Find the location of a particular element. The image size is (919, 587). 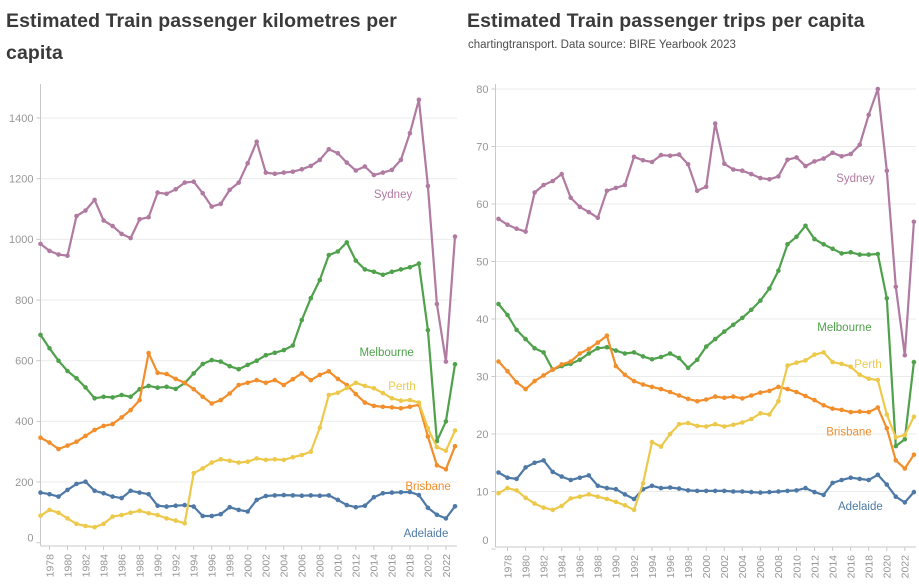

series-adelaide is located at coordinates (706, 481).